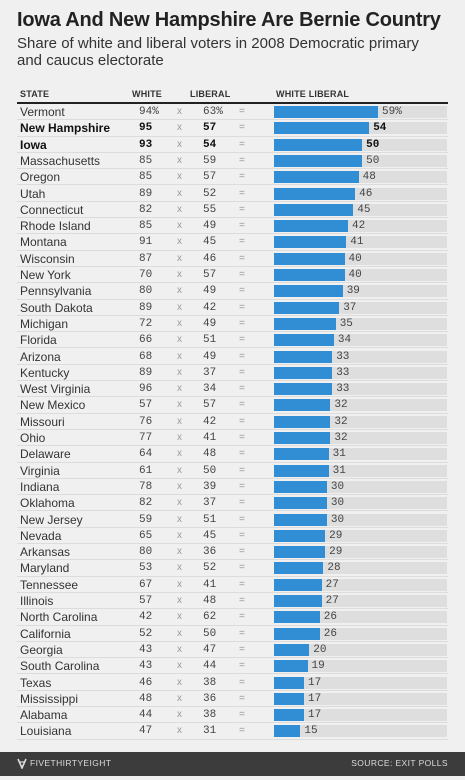 The image size is (465, 780). What do you see at coordinates (210, 405) in the screenshot?
I see `liberal-share: 57` at bounding box center [210, 405].